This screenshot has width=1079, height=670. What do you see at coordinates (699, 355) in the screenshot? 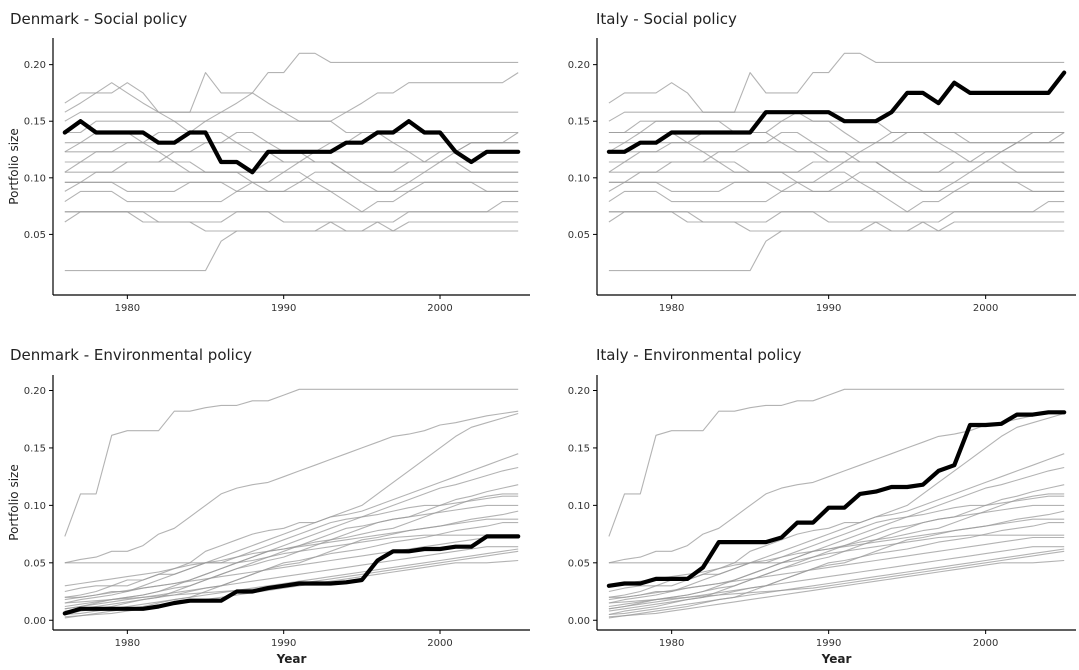
I see `panel-title: Italy - Environmental policy` at bounding box center [699, 355].